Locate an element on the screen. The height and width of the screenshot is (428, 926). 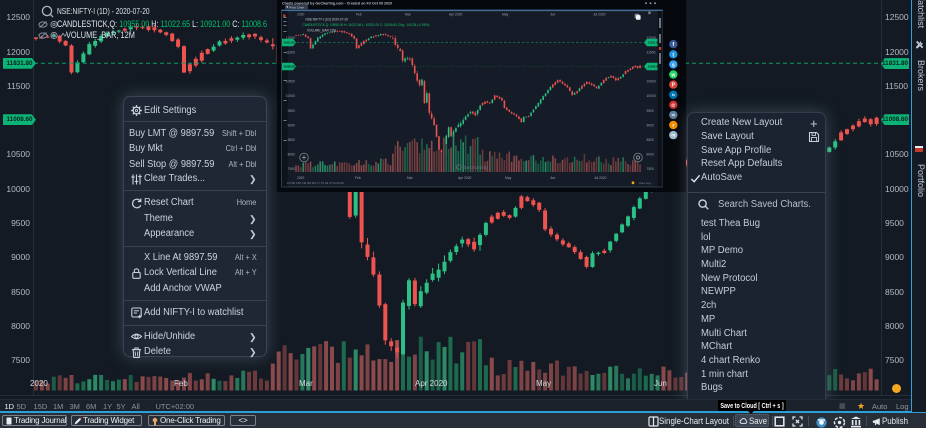
svg-text:CANDLESTICK,Q: 10955.00 H: 110: CANDLESTICK,Q: 10955.00 H: 11022.65 L is located at coordinates (366, 25).